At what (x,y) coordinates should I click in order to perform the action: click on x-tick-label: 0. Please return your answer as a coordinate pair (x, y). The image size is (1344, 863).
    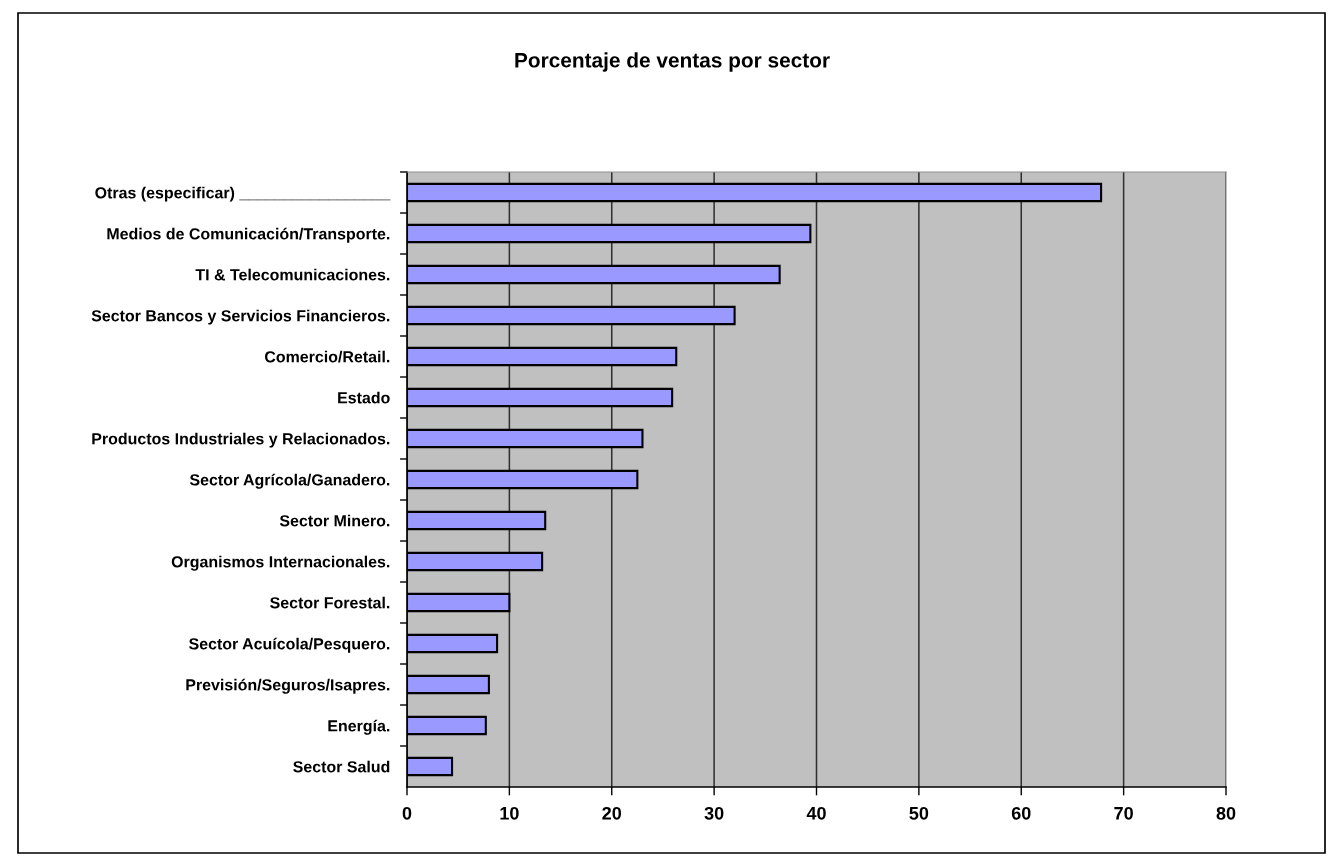
    Looking at the image, I should click on (407, 813).